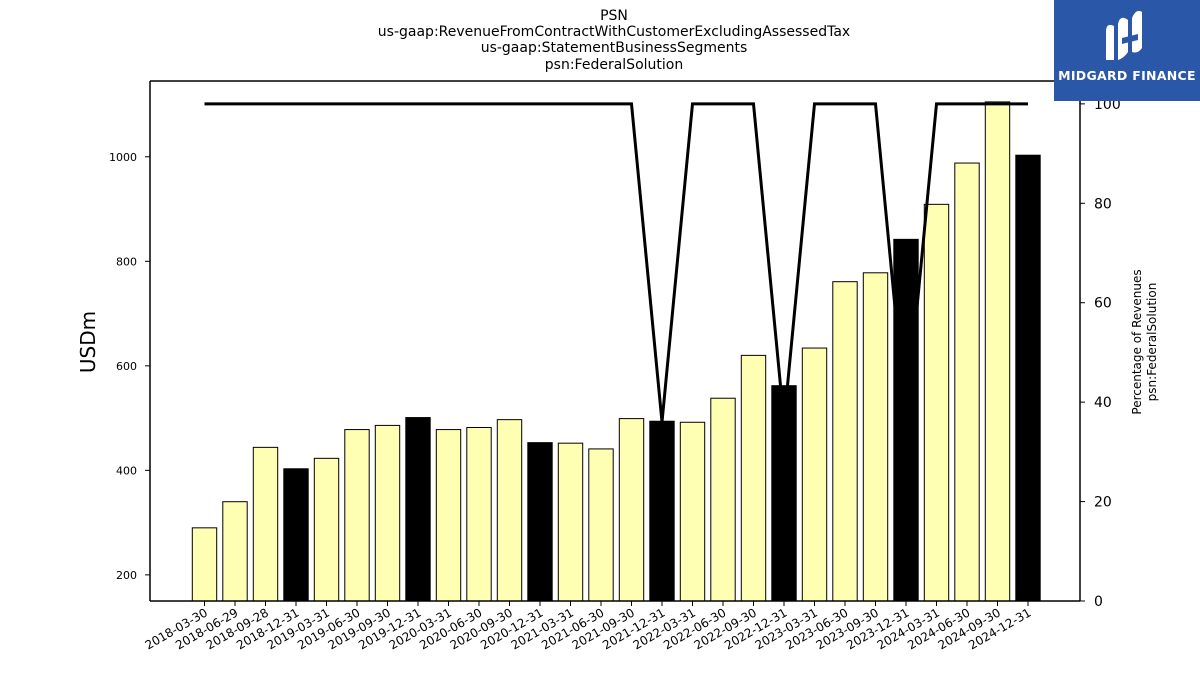 Image resolution: width=1200 pixels, height=675 pixels. What do you see at coordinates (614, 16) in the screenshot?
I see `title-line-1: PSN` at bounding box center [614, 16].